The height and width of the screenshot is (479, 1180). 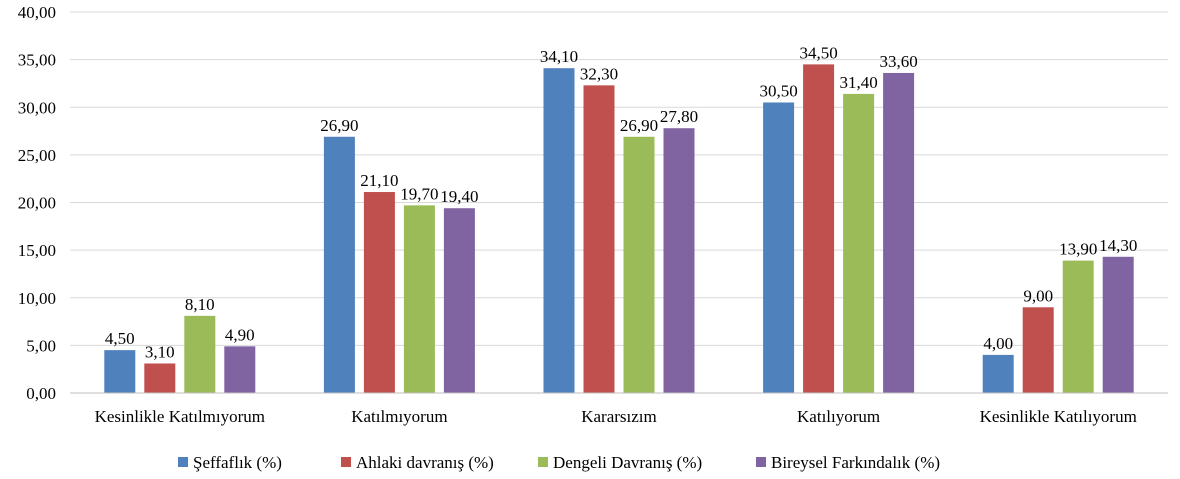 I want to click on data-label: 4,90, so click(x=240, y=334).